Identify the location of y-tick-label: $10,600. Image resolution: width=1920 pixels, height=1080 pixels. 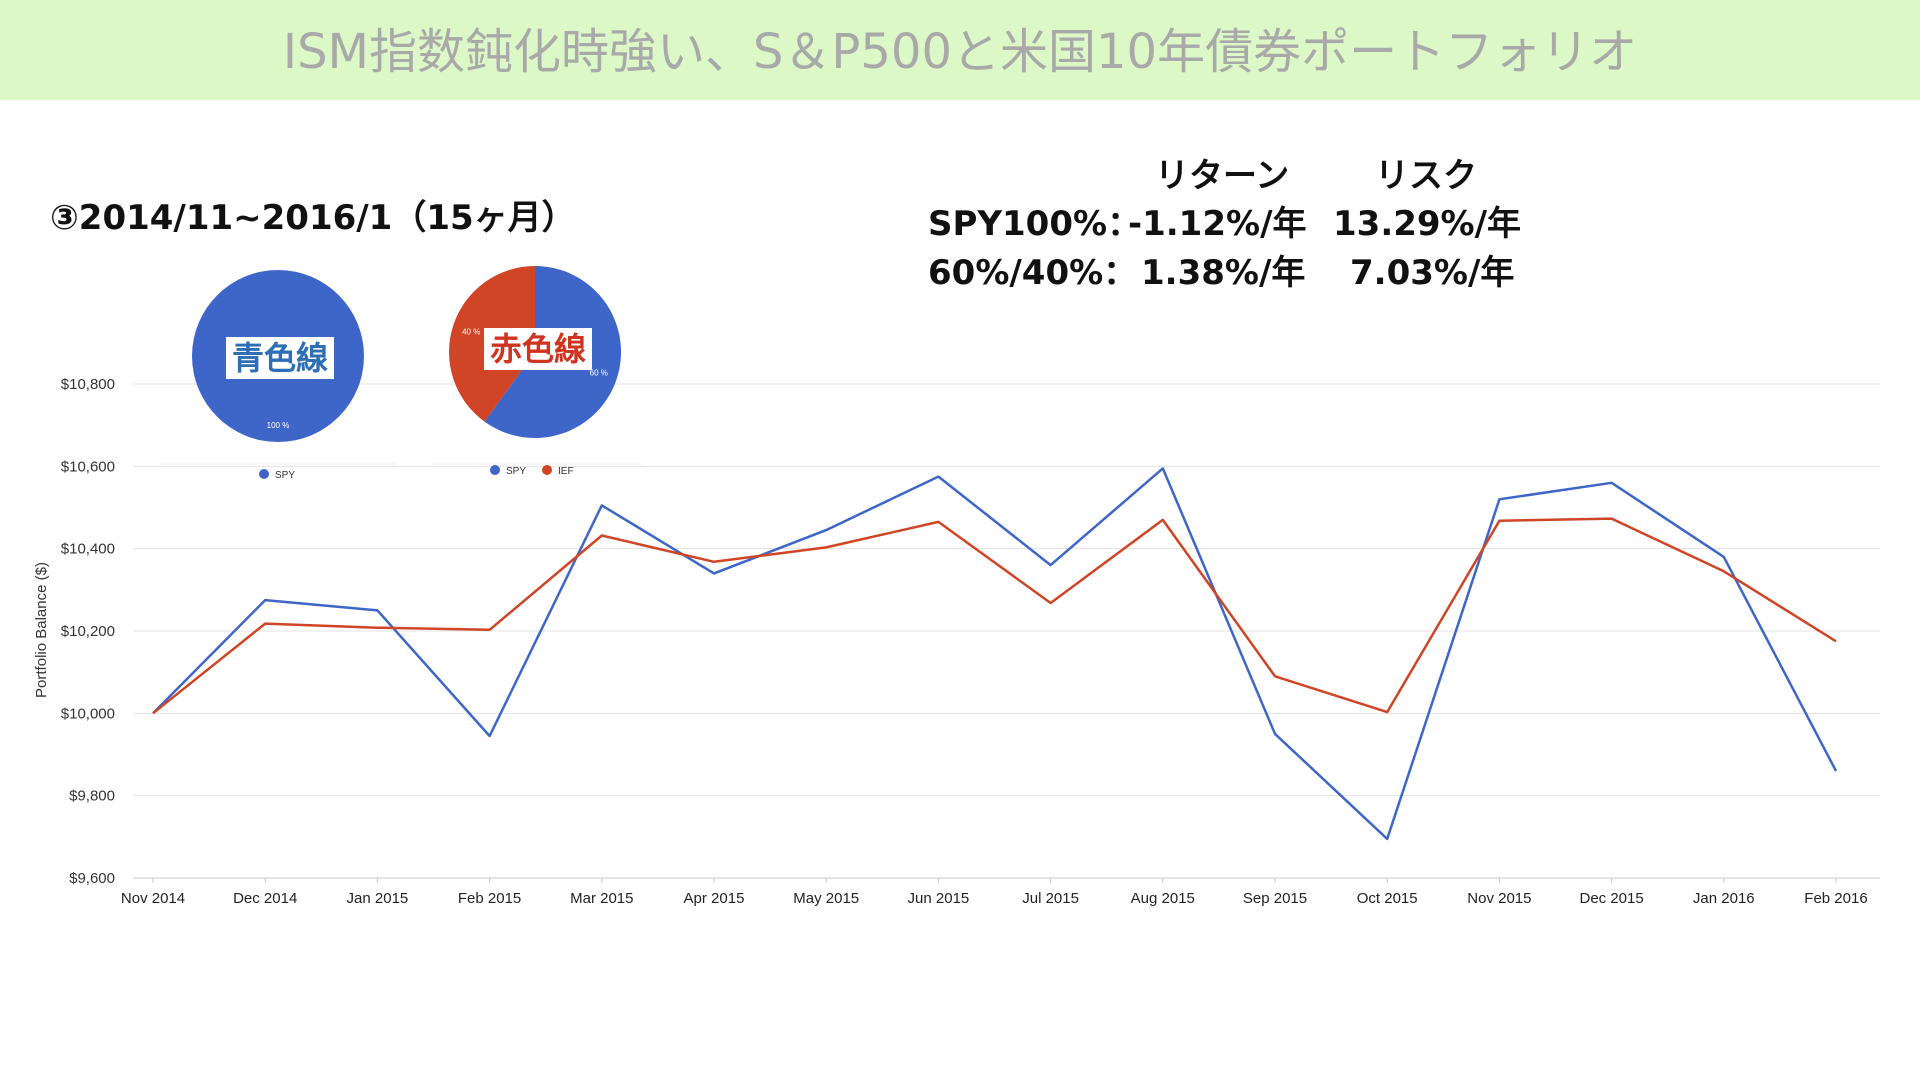
(88, 466).